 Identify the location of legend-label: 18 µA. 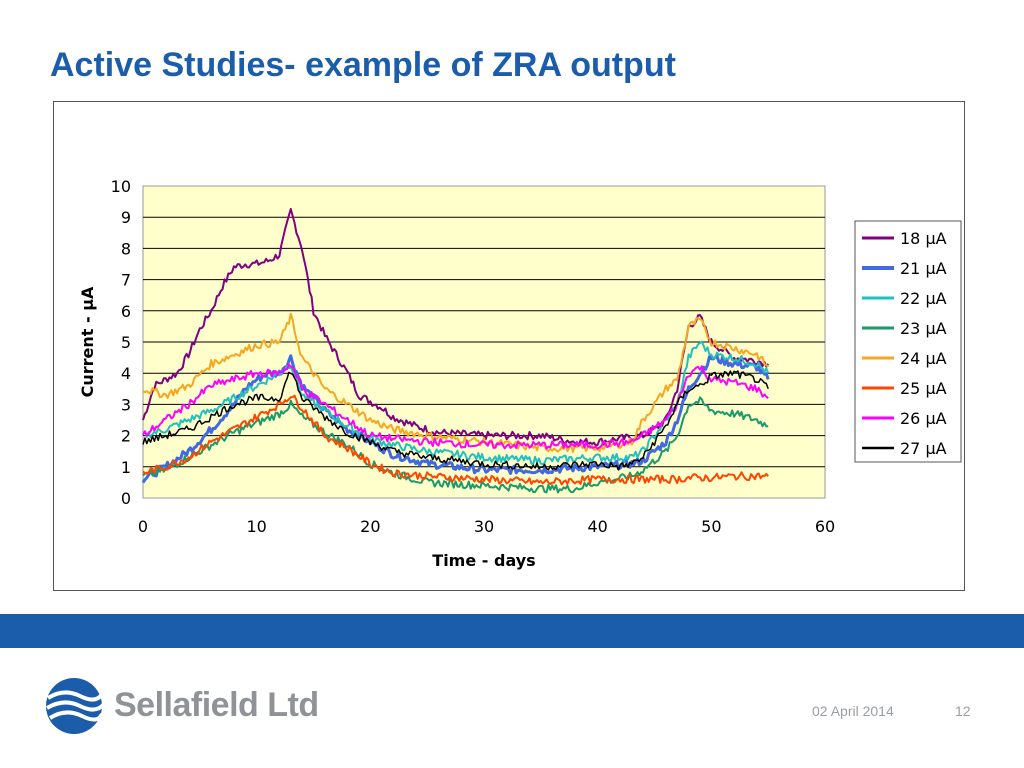
(923, 238).